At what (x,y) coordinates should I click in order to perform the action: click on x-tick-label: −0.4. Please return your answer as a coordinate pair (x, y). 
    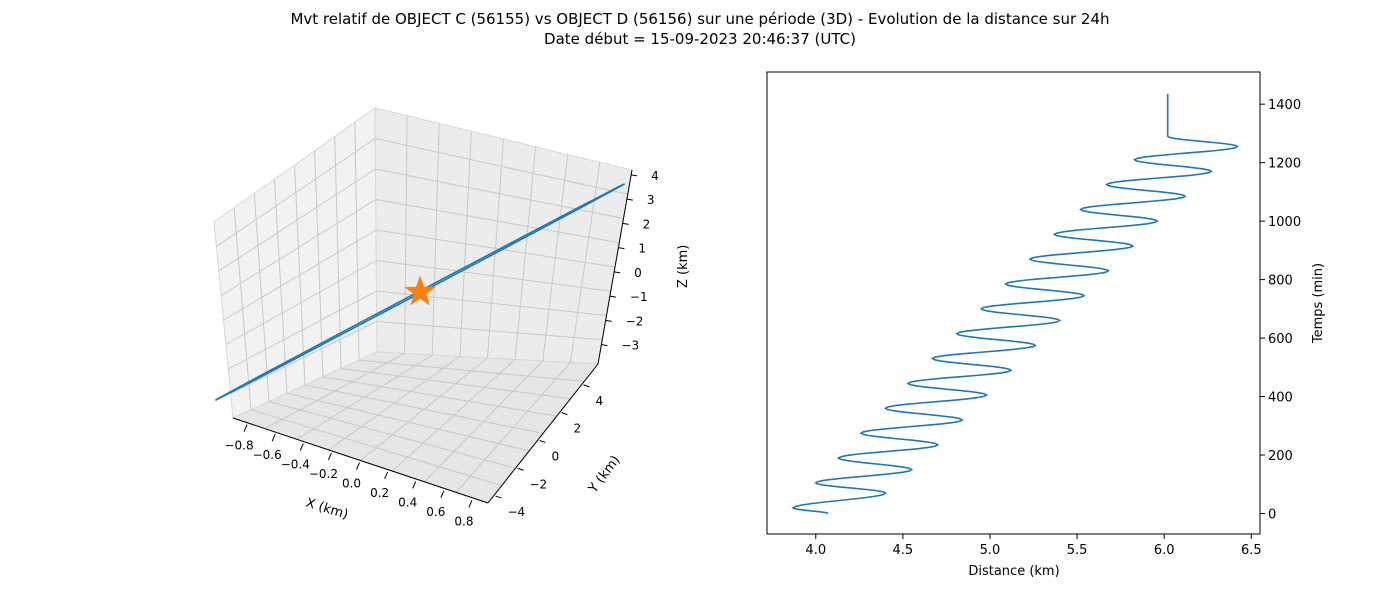
    Looking at the image, I should click on (295, 465).